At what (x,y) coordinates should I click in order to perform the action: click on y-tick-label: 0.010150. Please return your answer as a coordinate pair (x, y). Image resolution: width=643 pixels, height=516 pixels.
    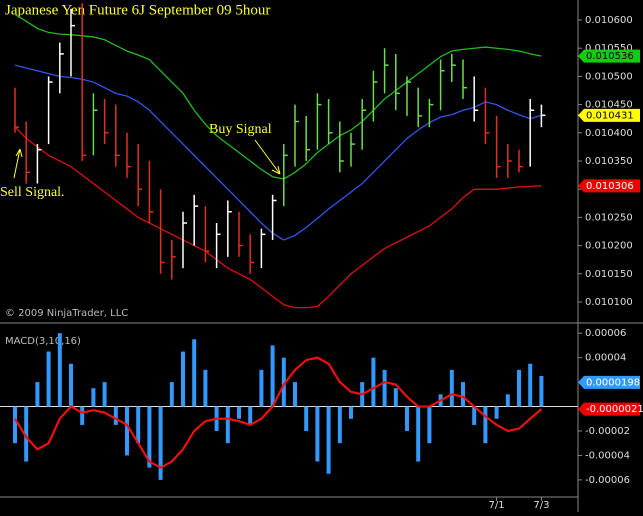
    Looking at the image, I should click on (609, 274).